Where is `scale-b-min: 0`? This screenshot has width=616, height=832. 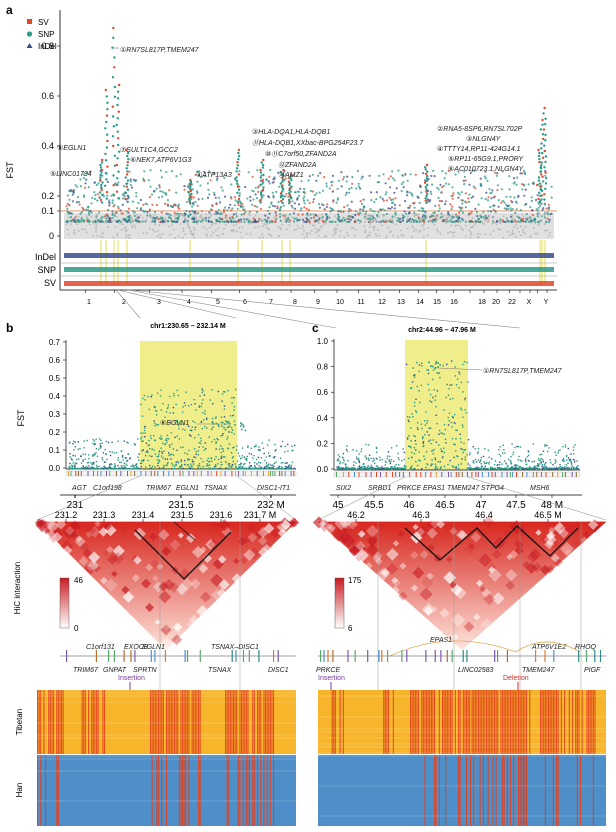
scale-b-min: 0 is located at coordinates (76, 628).